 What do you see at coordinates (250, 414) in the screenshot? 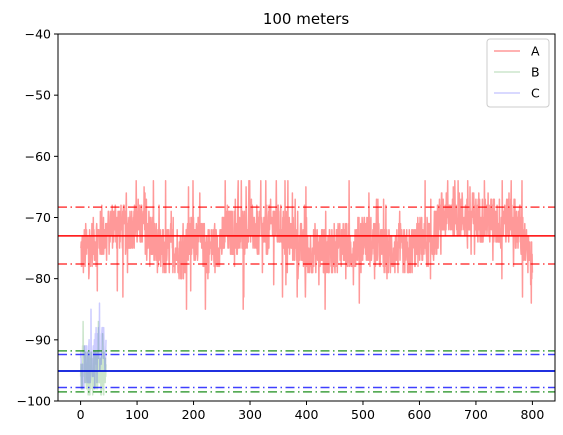
I see `x-tick-label: 300` at bounding box center [250, 414].